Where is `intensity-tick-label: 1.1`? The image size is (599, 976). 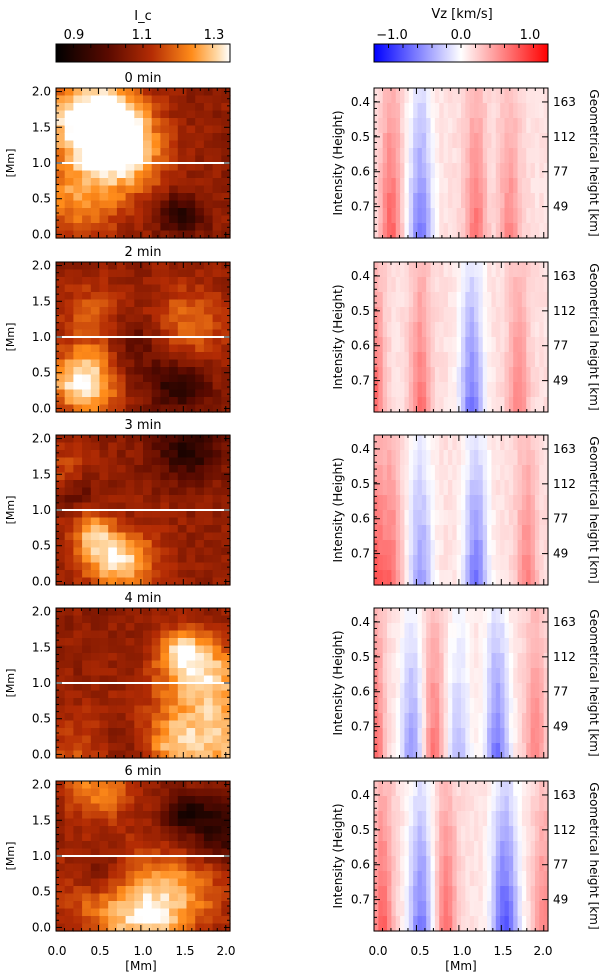 intensity-tick-label: 1.1 is located at coordinates (142, 35).